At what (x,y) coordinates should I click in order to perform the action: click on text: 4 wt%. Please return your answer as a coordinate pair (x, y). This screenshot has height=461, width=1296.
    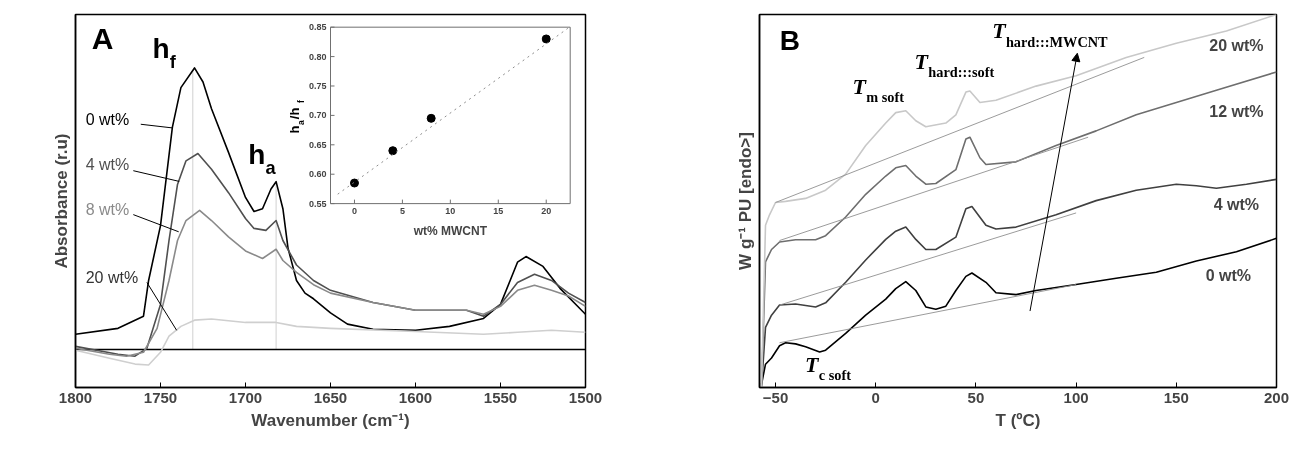
    Looking at the image, I should click on (107, 165).